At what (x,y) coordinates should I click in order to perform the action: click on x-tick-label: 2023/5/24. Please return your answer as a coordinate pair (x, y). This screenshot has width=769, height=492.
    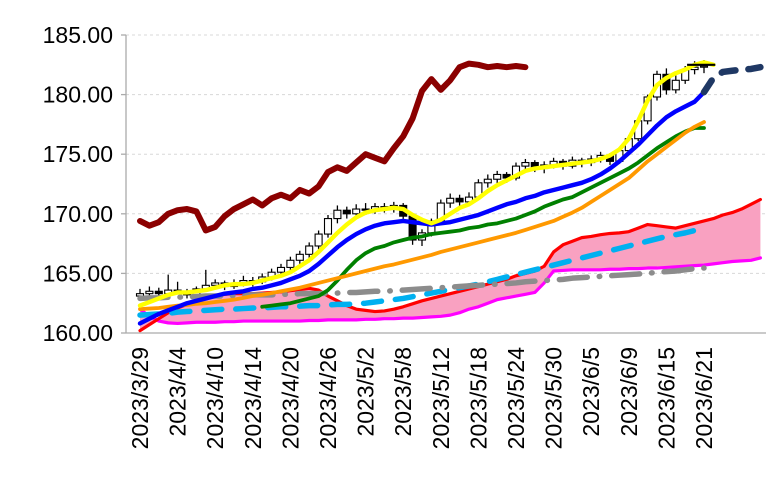
    Looking at the image, I should click on (516, 398).